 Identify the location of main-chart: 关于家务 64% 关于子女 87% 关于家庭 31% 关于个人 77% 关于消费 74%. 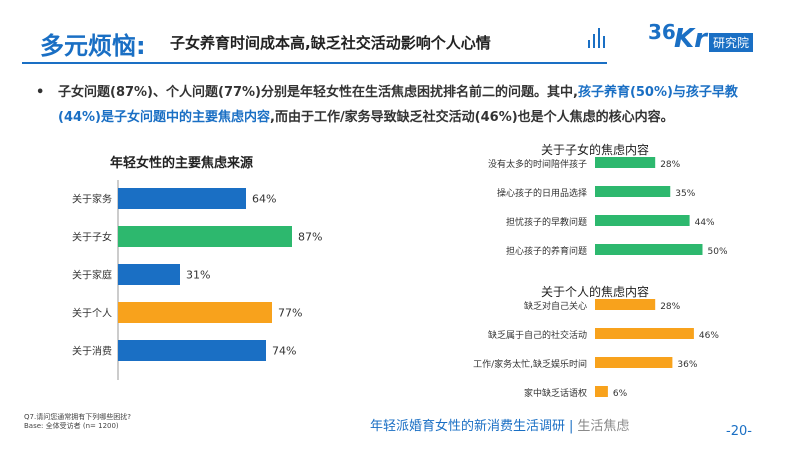
(197, 280).